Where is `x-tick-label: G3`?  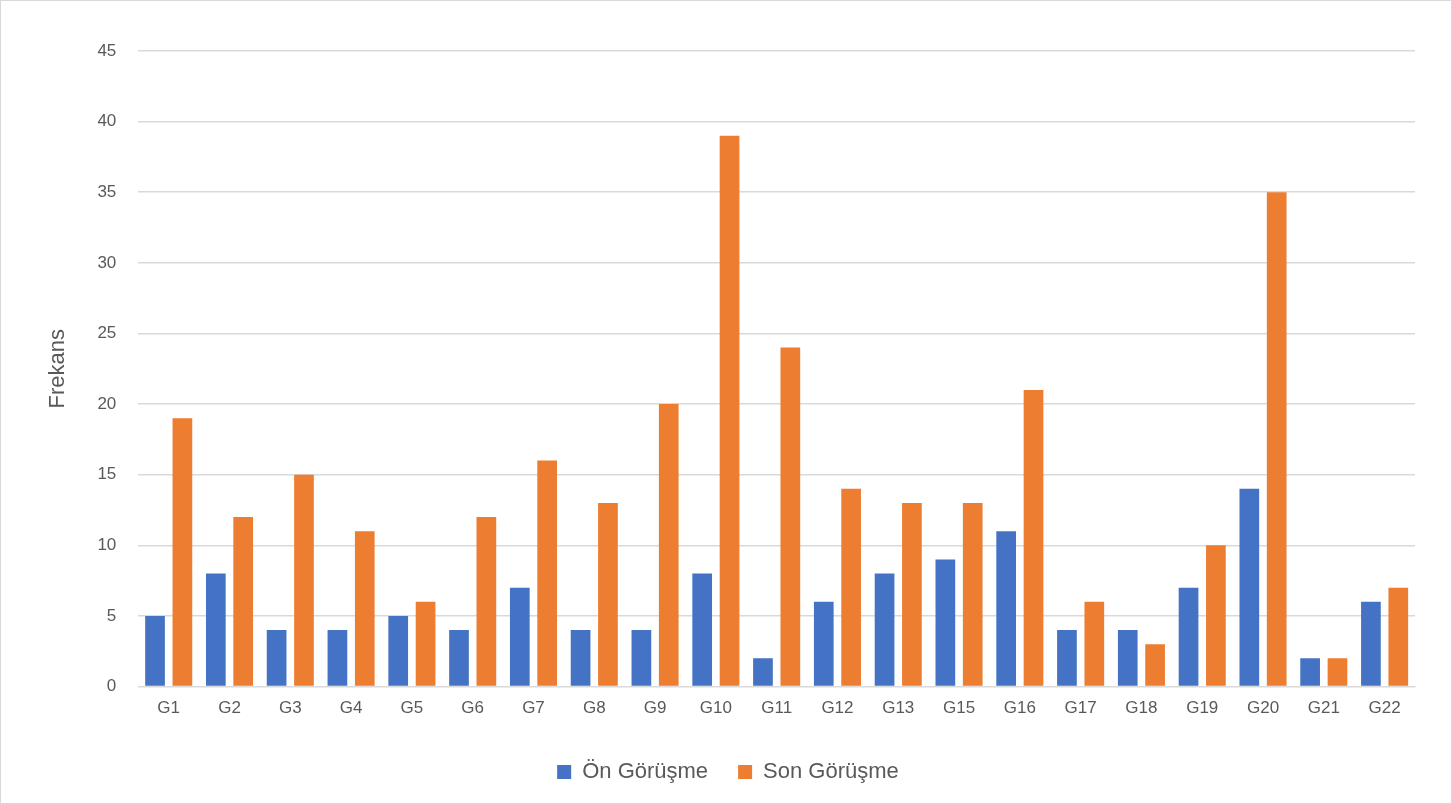
x-tick-label: G3 is located at coordinates (290, 708).